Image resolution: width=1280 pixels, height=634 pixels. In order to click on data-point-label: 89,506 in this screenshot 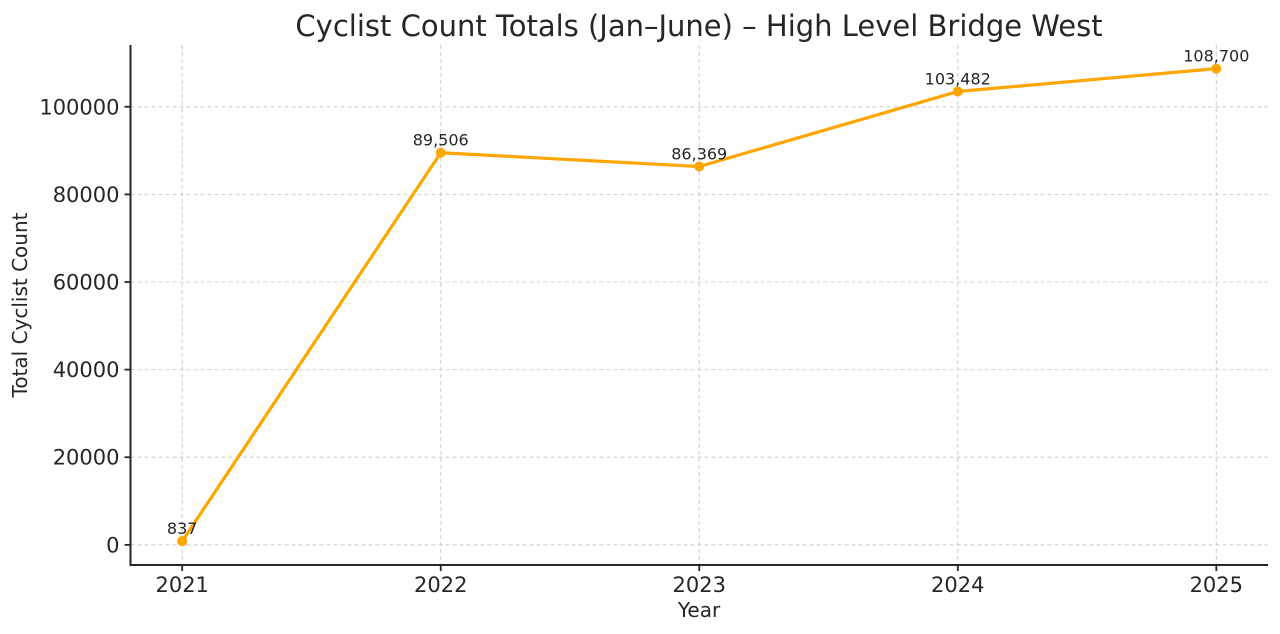, I will do `click(441, 140)`.